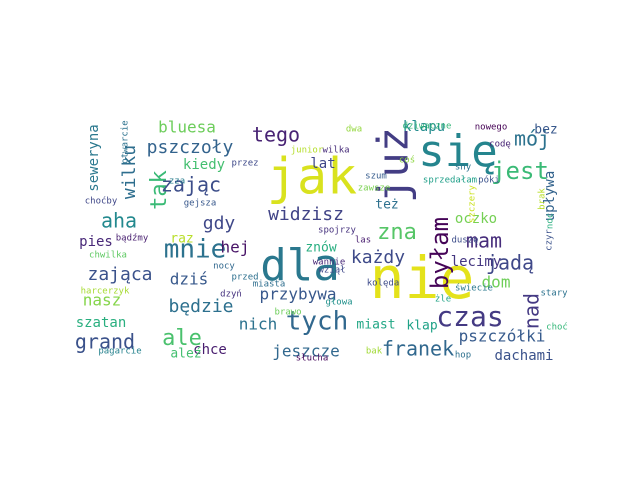 The height and width of the screenshot is (480, 640). I want to click on cloud-word: kolęda, so click(383, 284).